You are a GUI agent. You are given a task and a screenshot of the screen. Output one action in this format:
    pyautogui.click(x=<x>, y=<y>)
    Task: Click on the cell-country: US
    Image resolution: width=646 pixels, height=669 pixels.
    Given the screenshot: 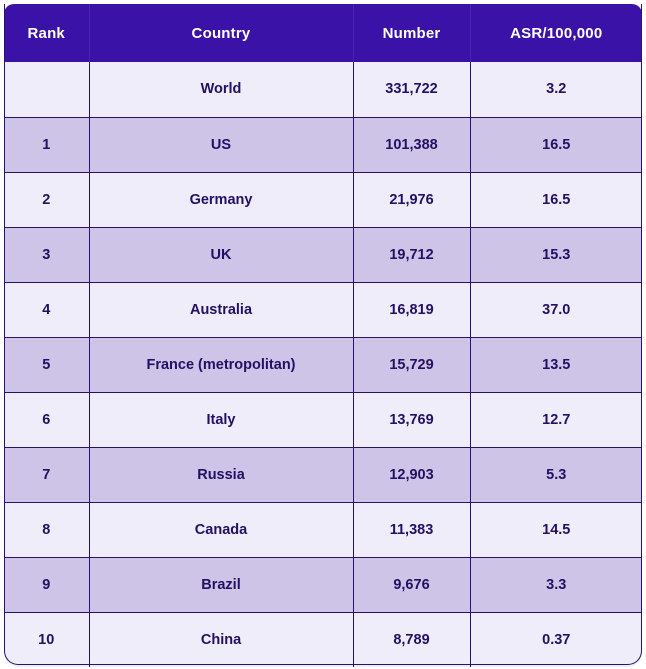 What is the action you would take?
    pyautogui.click(x=221, y=145)
    